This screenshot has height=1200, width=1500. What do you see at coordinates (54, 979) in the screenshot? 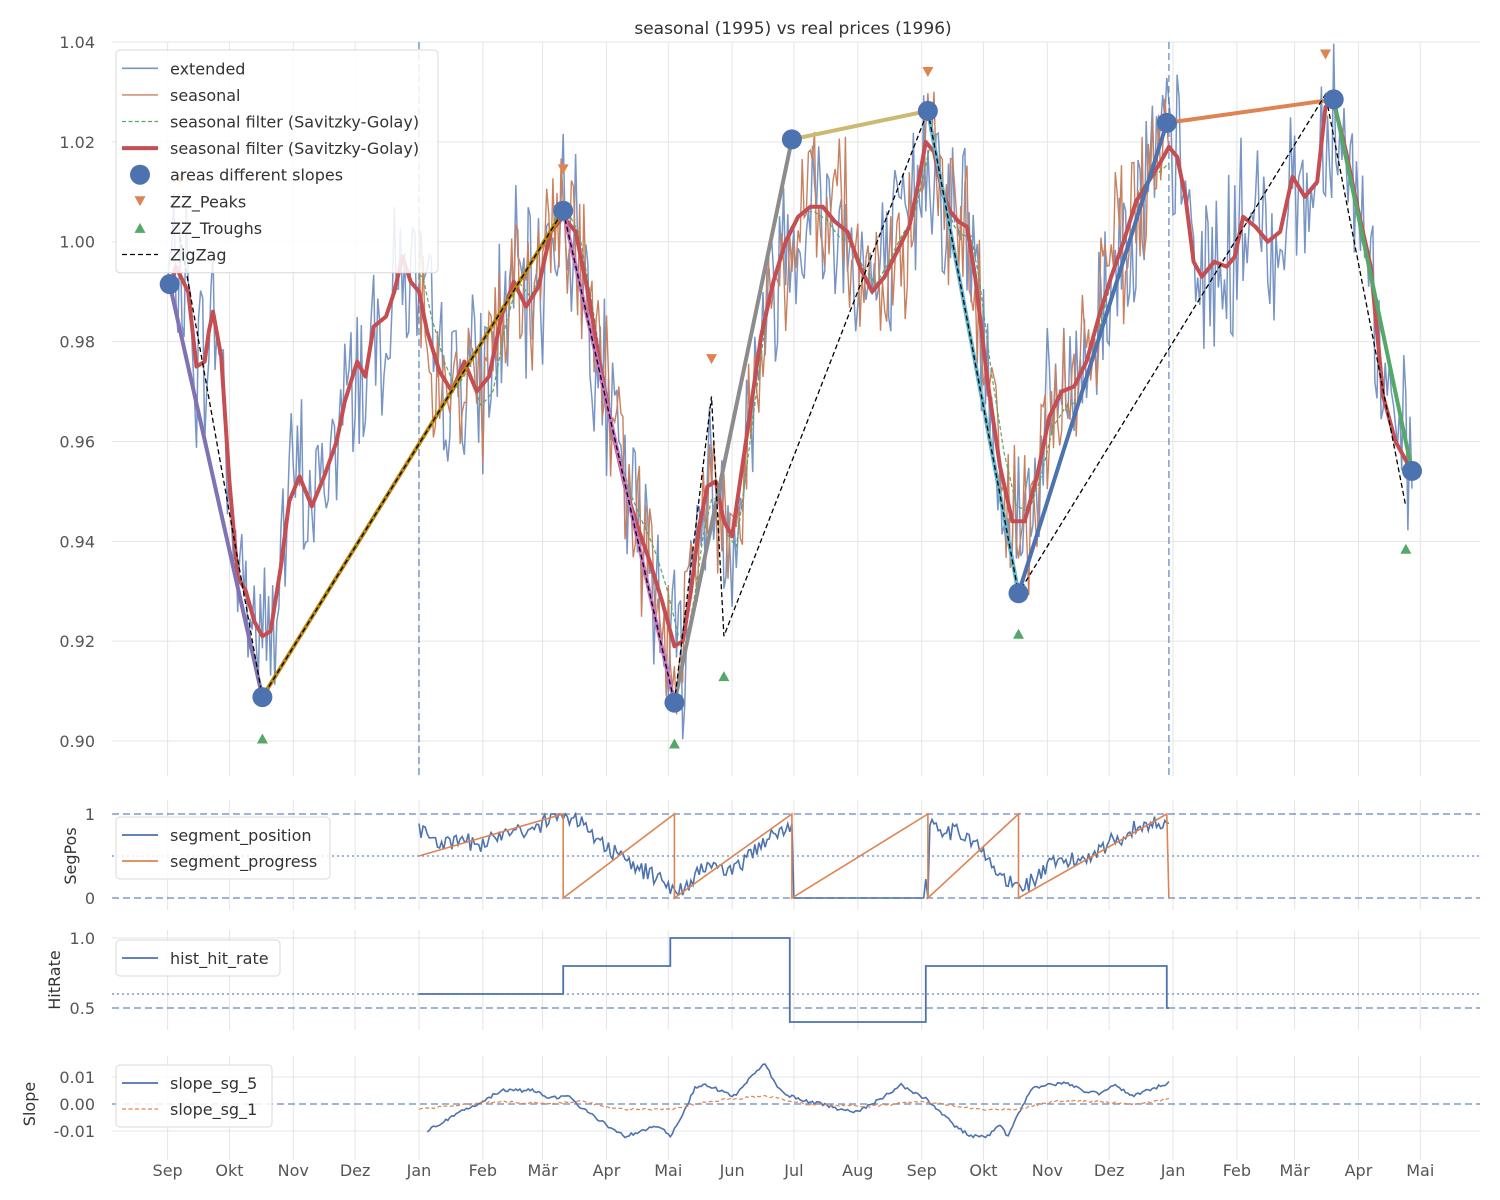
I see `hitrate-ylabel: HitRate` at bounding box center [54, 979].